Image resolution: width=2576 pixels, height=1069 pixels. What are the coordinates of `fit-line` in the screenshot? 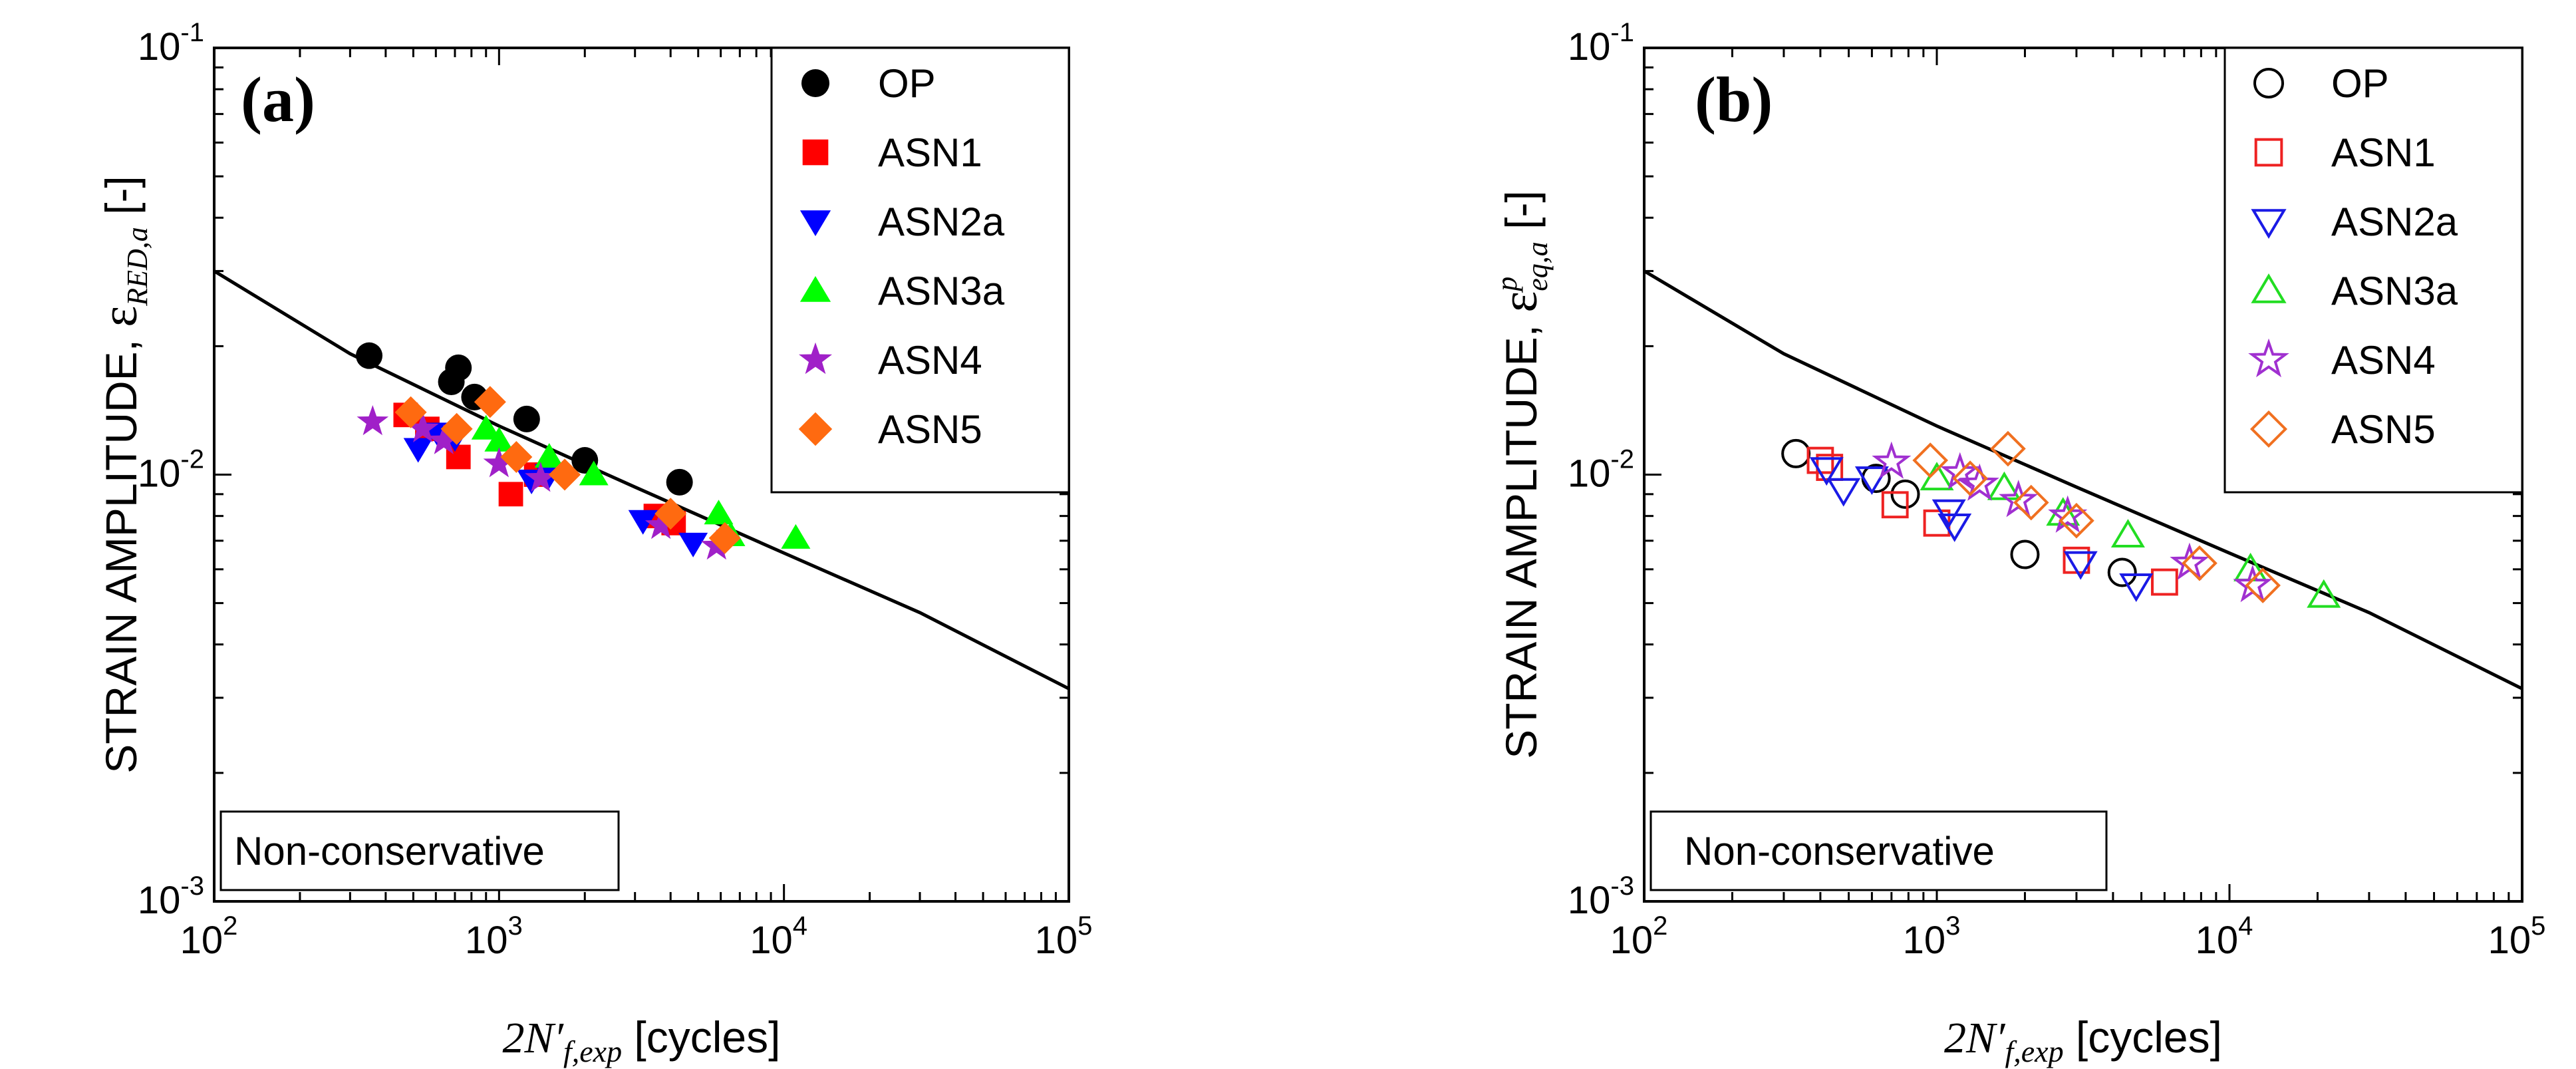 It's located at (641, 479).